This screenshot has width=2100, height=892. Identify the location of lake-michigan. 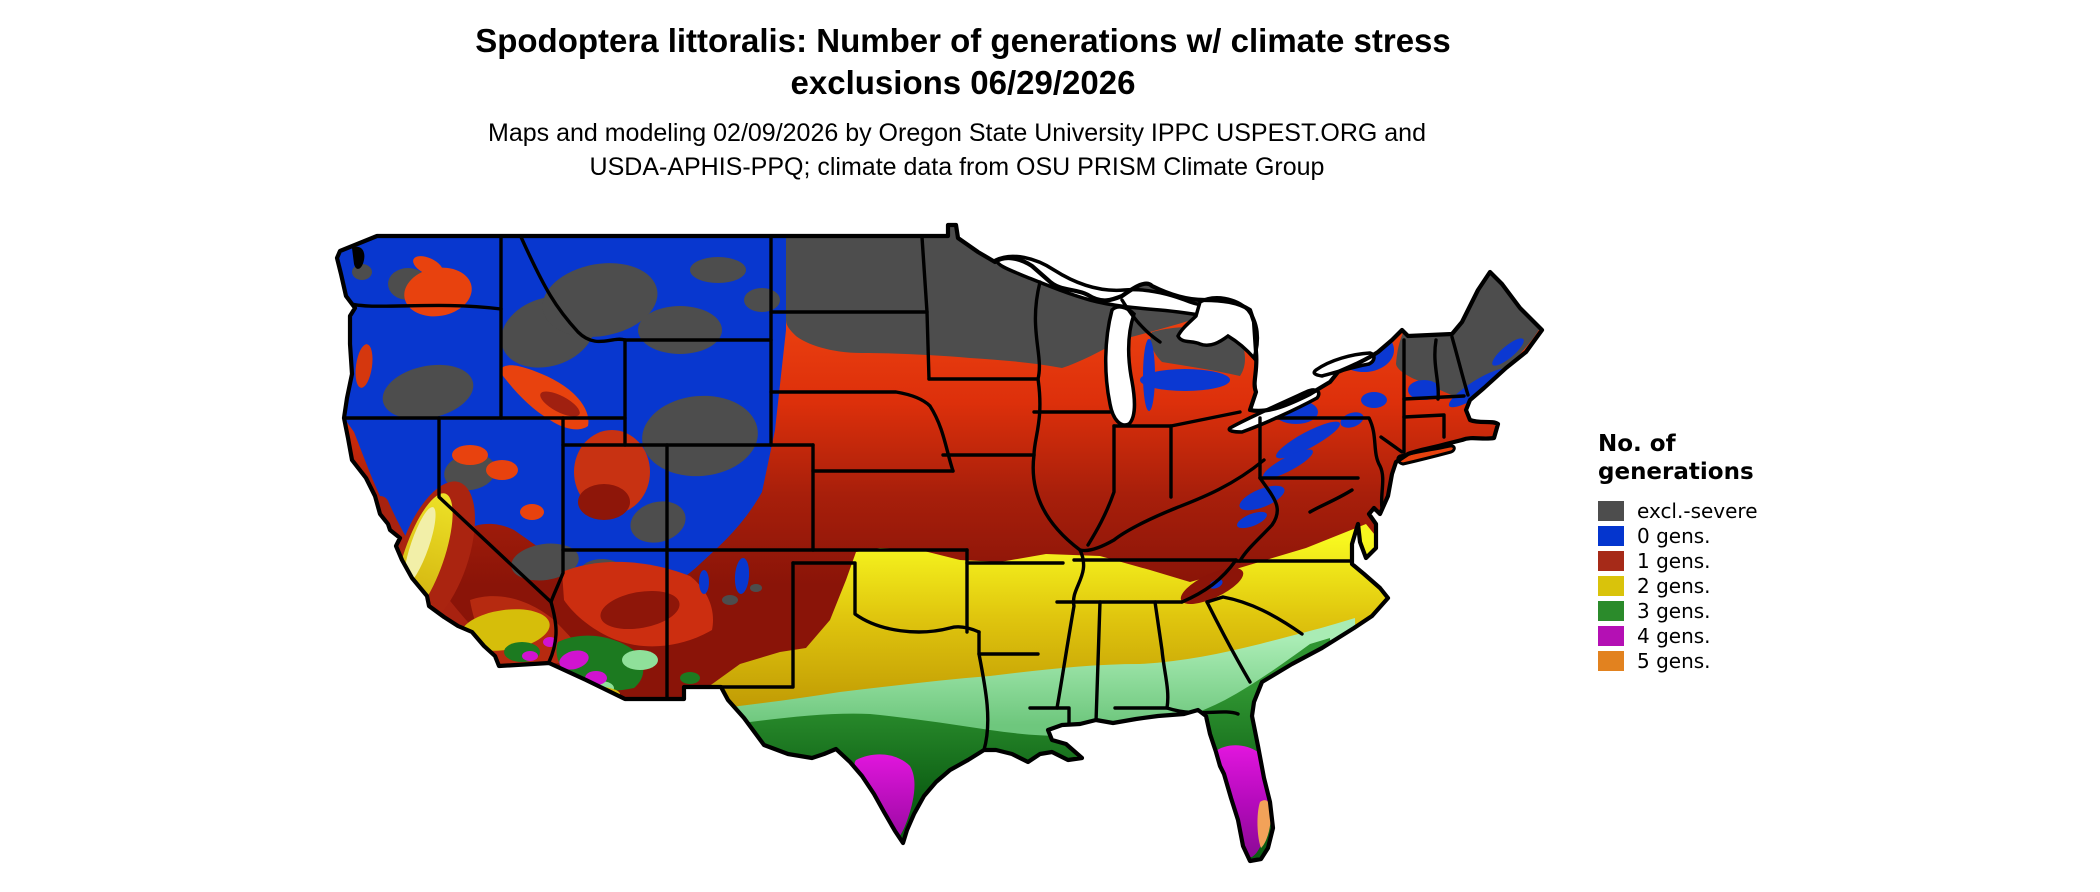
(1120, 366).